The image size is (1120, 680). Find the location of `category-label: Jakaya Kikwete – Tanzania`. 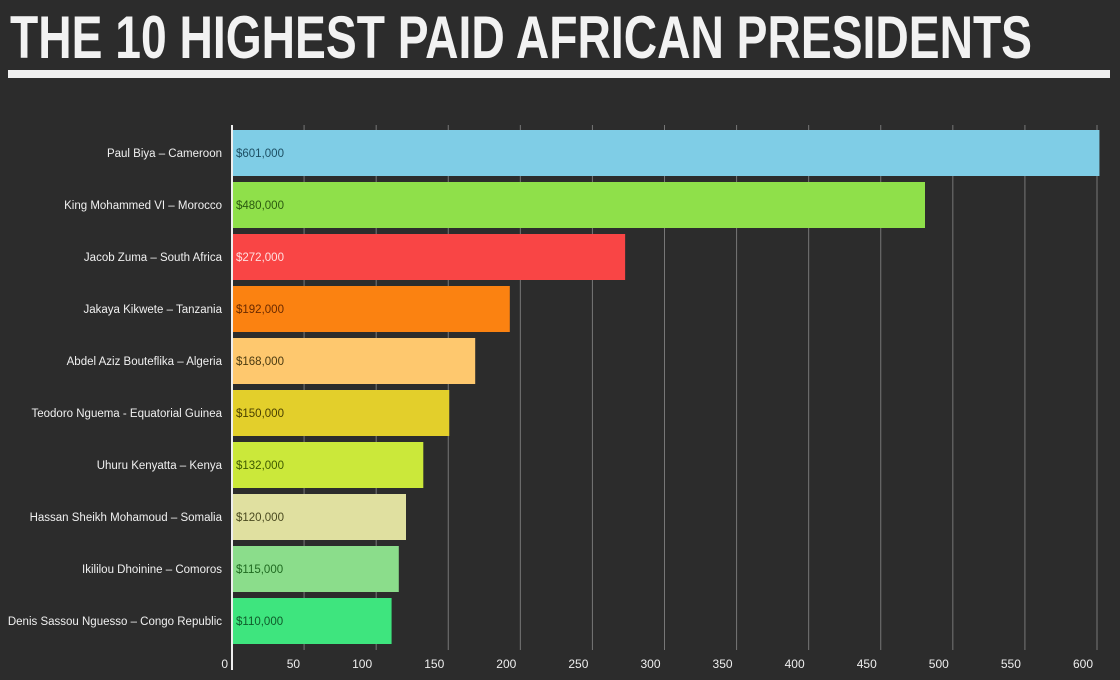

category-label: Jakaya Kikwete – Tanzania is located at coordinates (152, 310).